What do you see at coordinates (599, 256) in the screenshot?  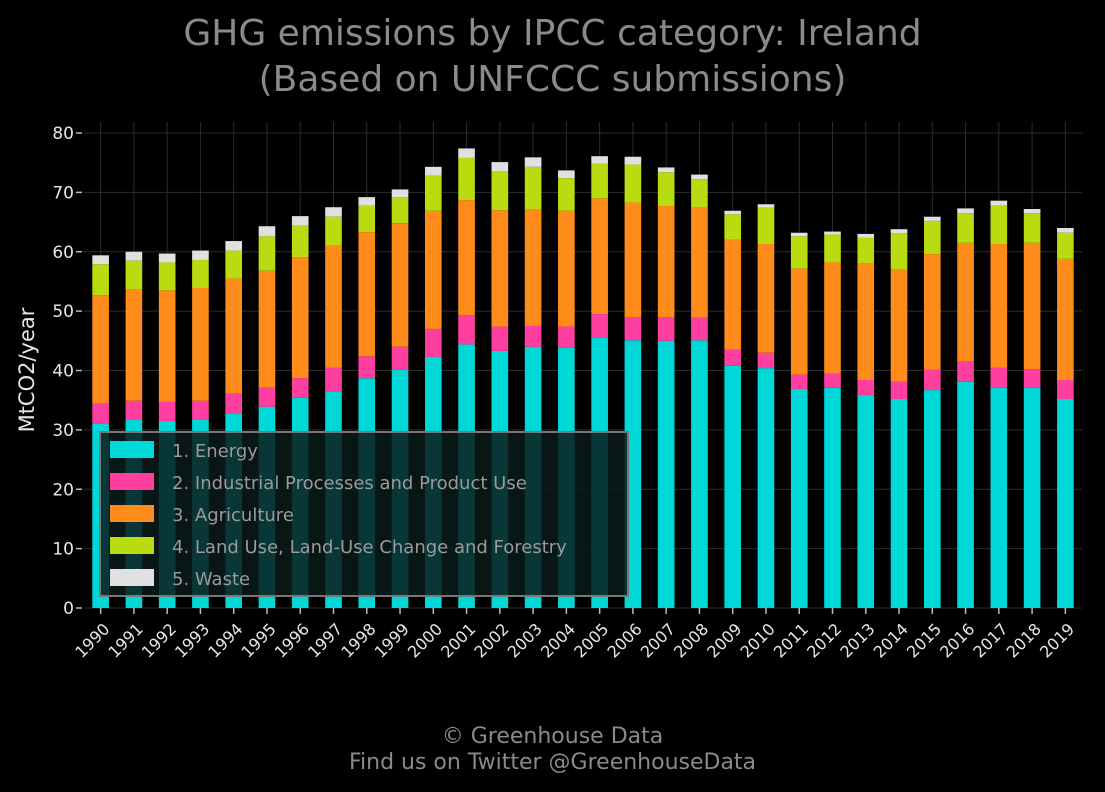 I see `bar-segment-3-2005` at bounding box center [599, 256].